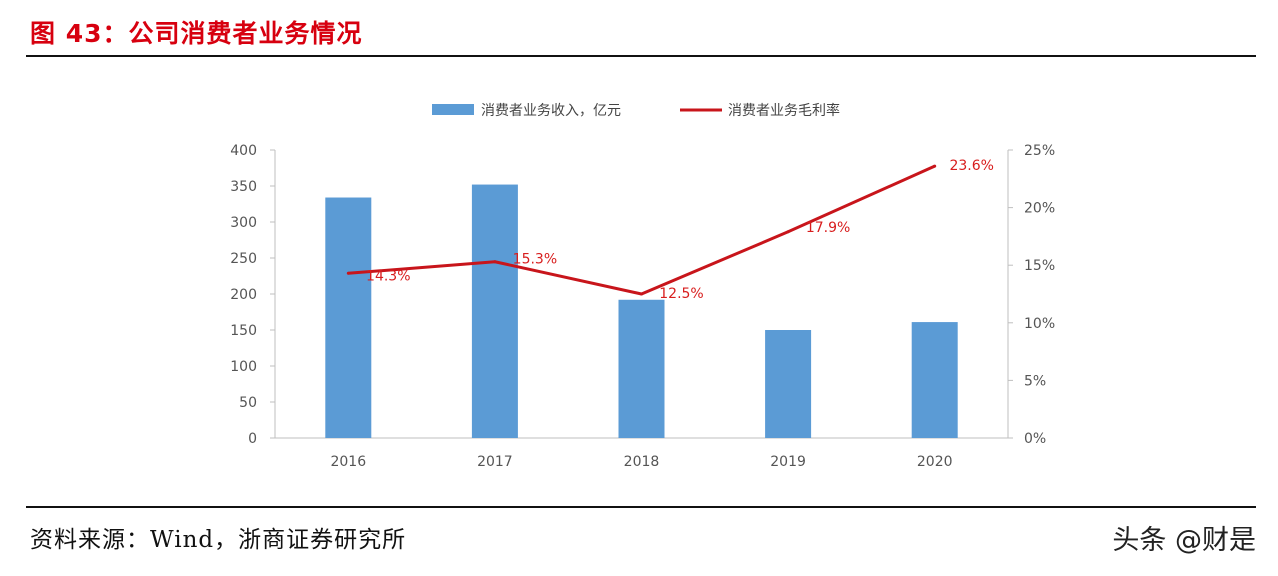 The width and height of the screenshot is (1278, 576). What do you see at coordinates (641, 507) in the screenshot?
I see `bottom-rule` at bounding box center [641, 507].